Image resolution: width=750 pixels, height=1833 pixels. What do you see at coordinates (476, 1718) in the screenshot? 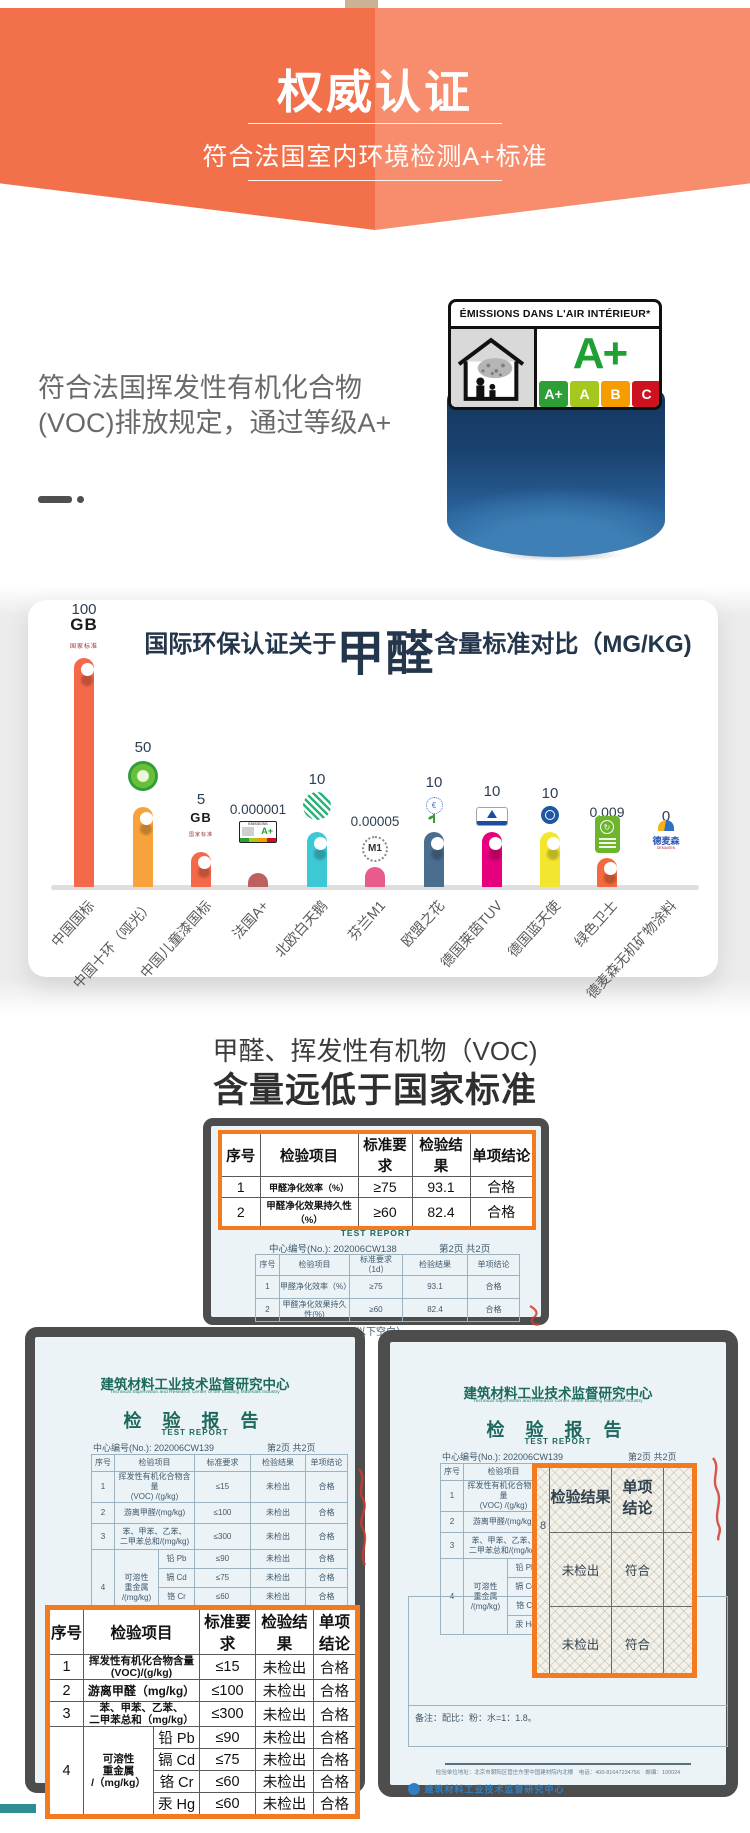
I see `remark-text: 备注：配比：粉：水=1：1.8。` at bounding box center [476, 1718].